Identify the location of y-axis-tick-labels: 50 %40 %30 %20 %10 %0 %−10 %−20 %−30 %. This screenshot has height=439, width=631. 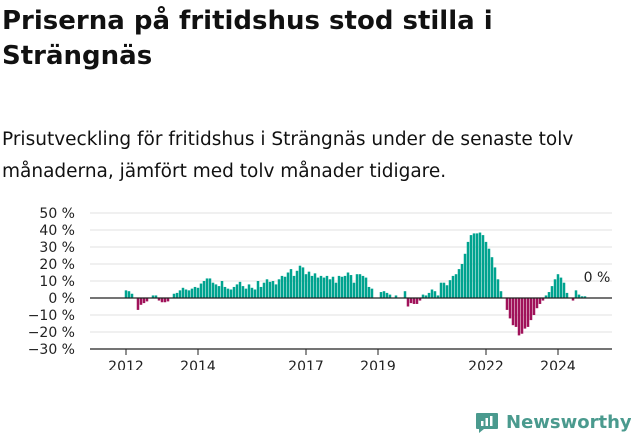
(51, 282).